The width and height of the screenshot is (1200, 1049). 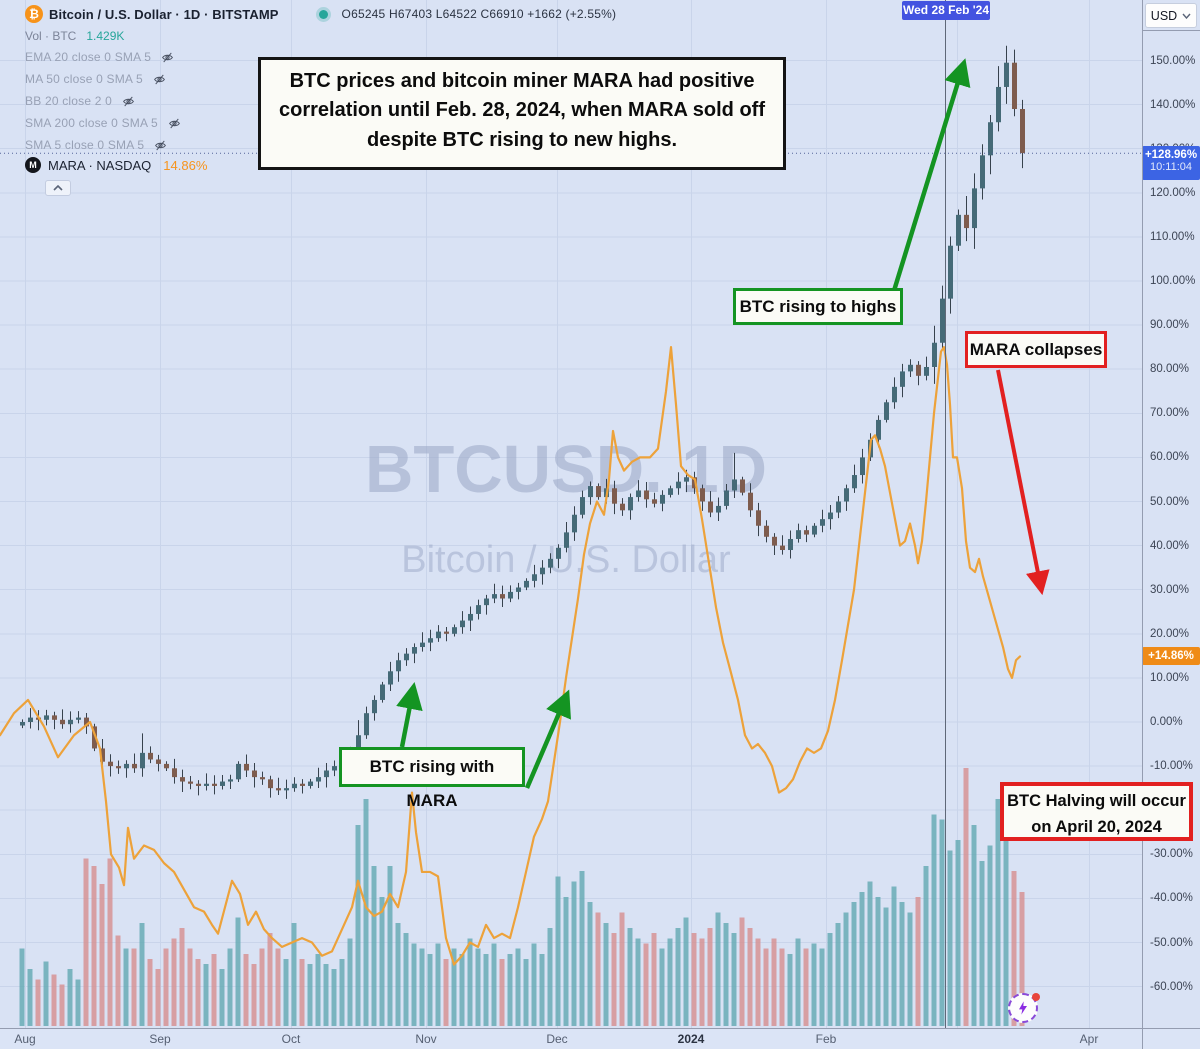 I want to click on mara-overlay-row: M MARA · NASDAQ 14.86%, so click(x=116, y=165).